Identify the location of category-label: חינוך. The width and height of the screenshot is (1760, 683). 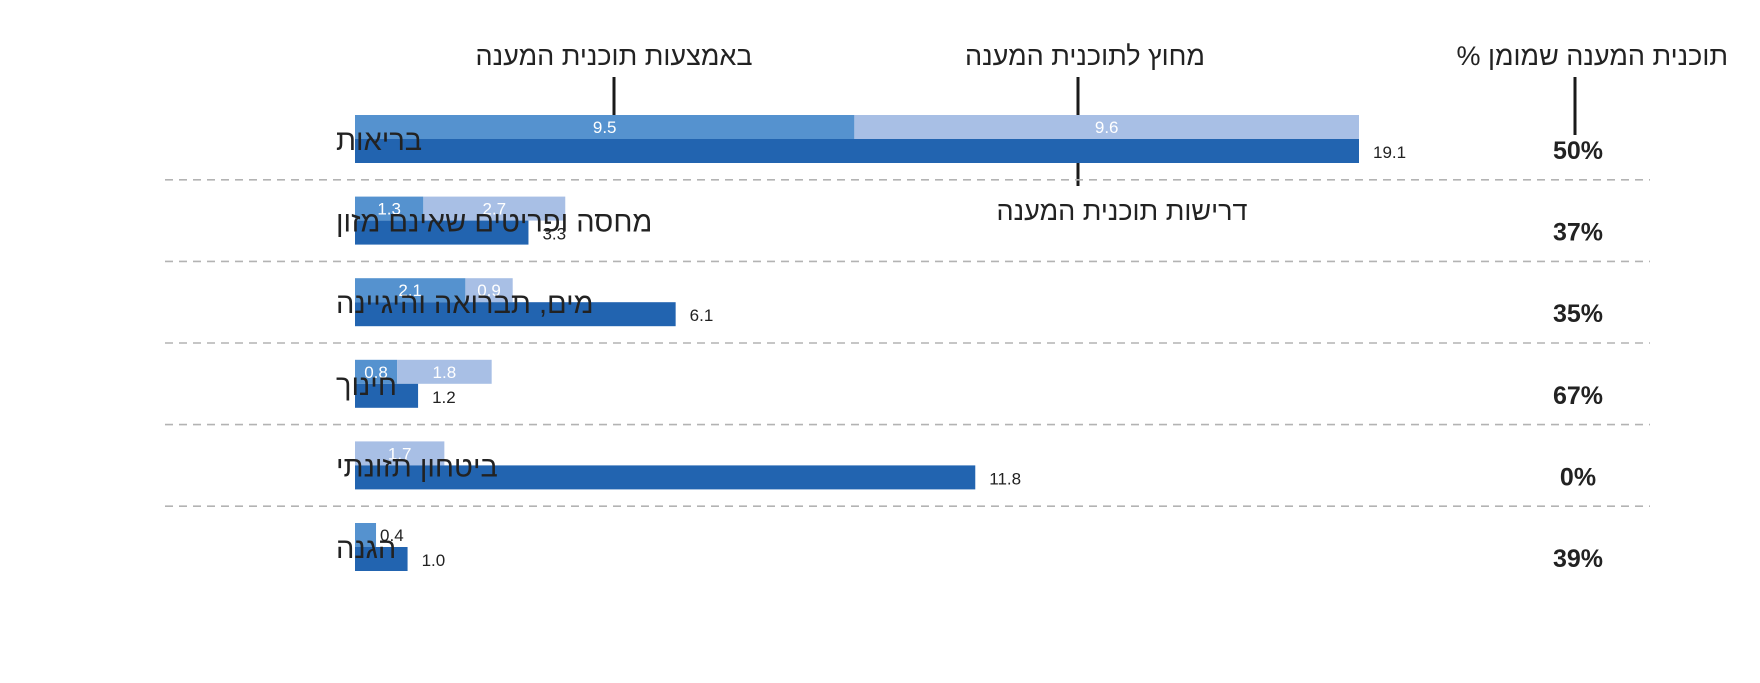
(366, 386).